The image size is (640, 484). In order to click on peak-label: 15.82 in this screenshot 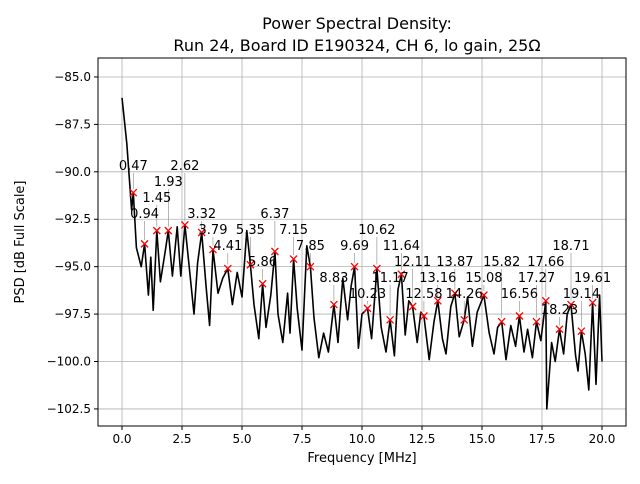, I will do `click(501, 262)`.